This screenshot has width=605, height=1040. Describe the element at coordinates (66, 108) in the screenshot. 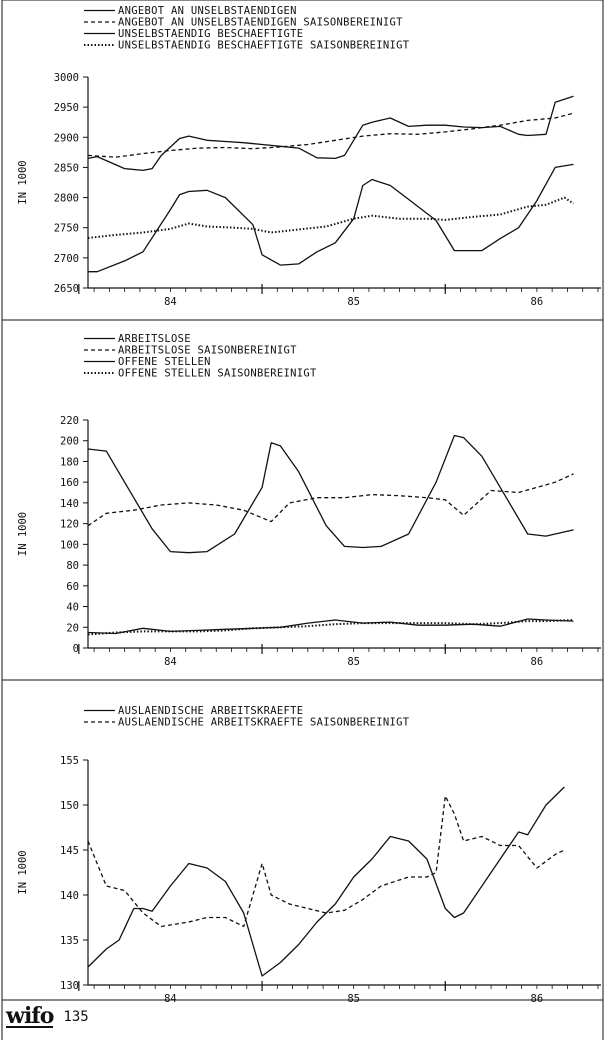

I see `y-tick-label: 2950` at that location.